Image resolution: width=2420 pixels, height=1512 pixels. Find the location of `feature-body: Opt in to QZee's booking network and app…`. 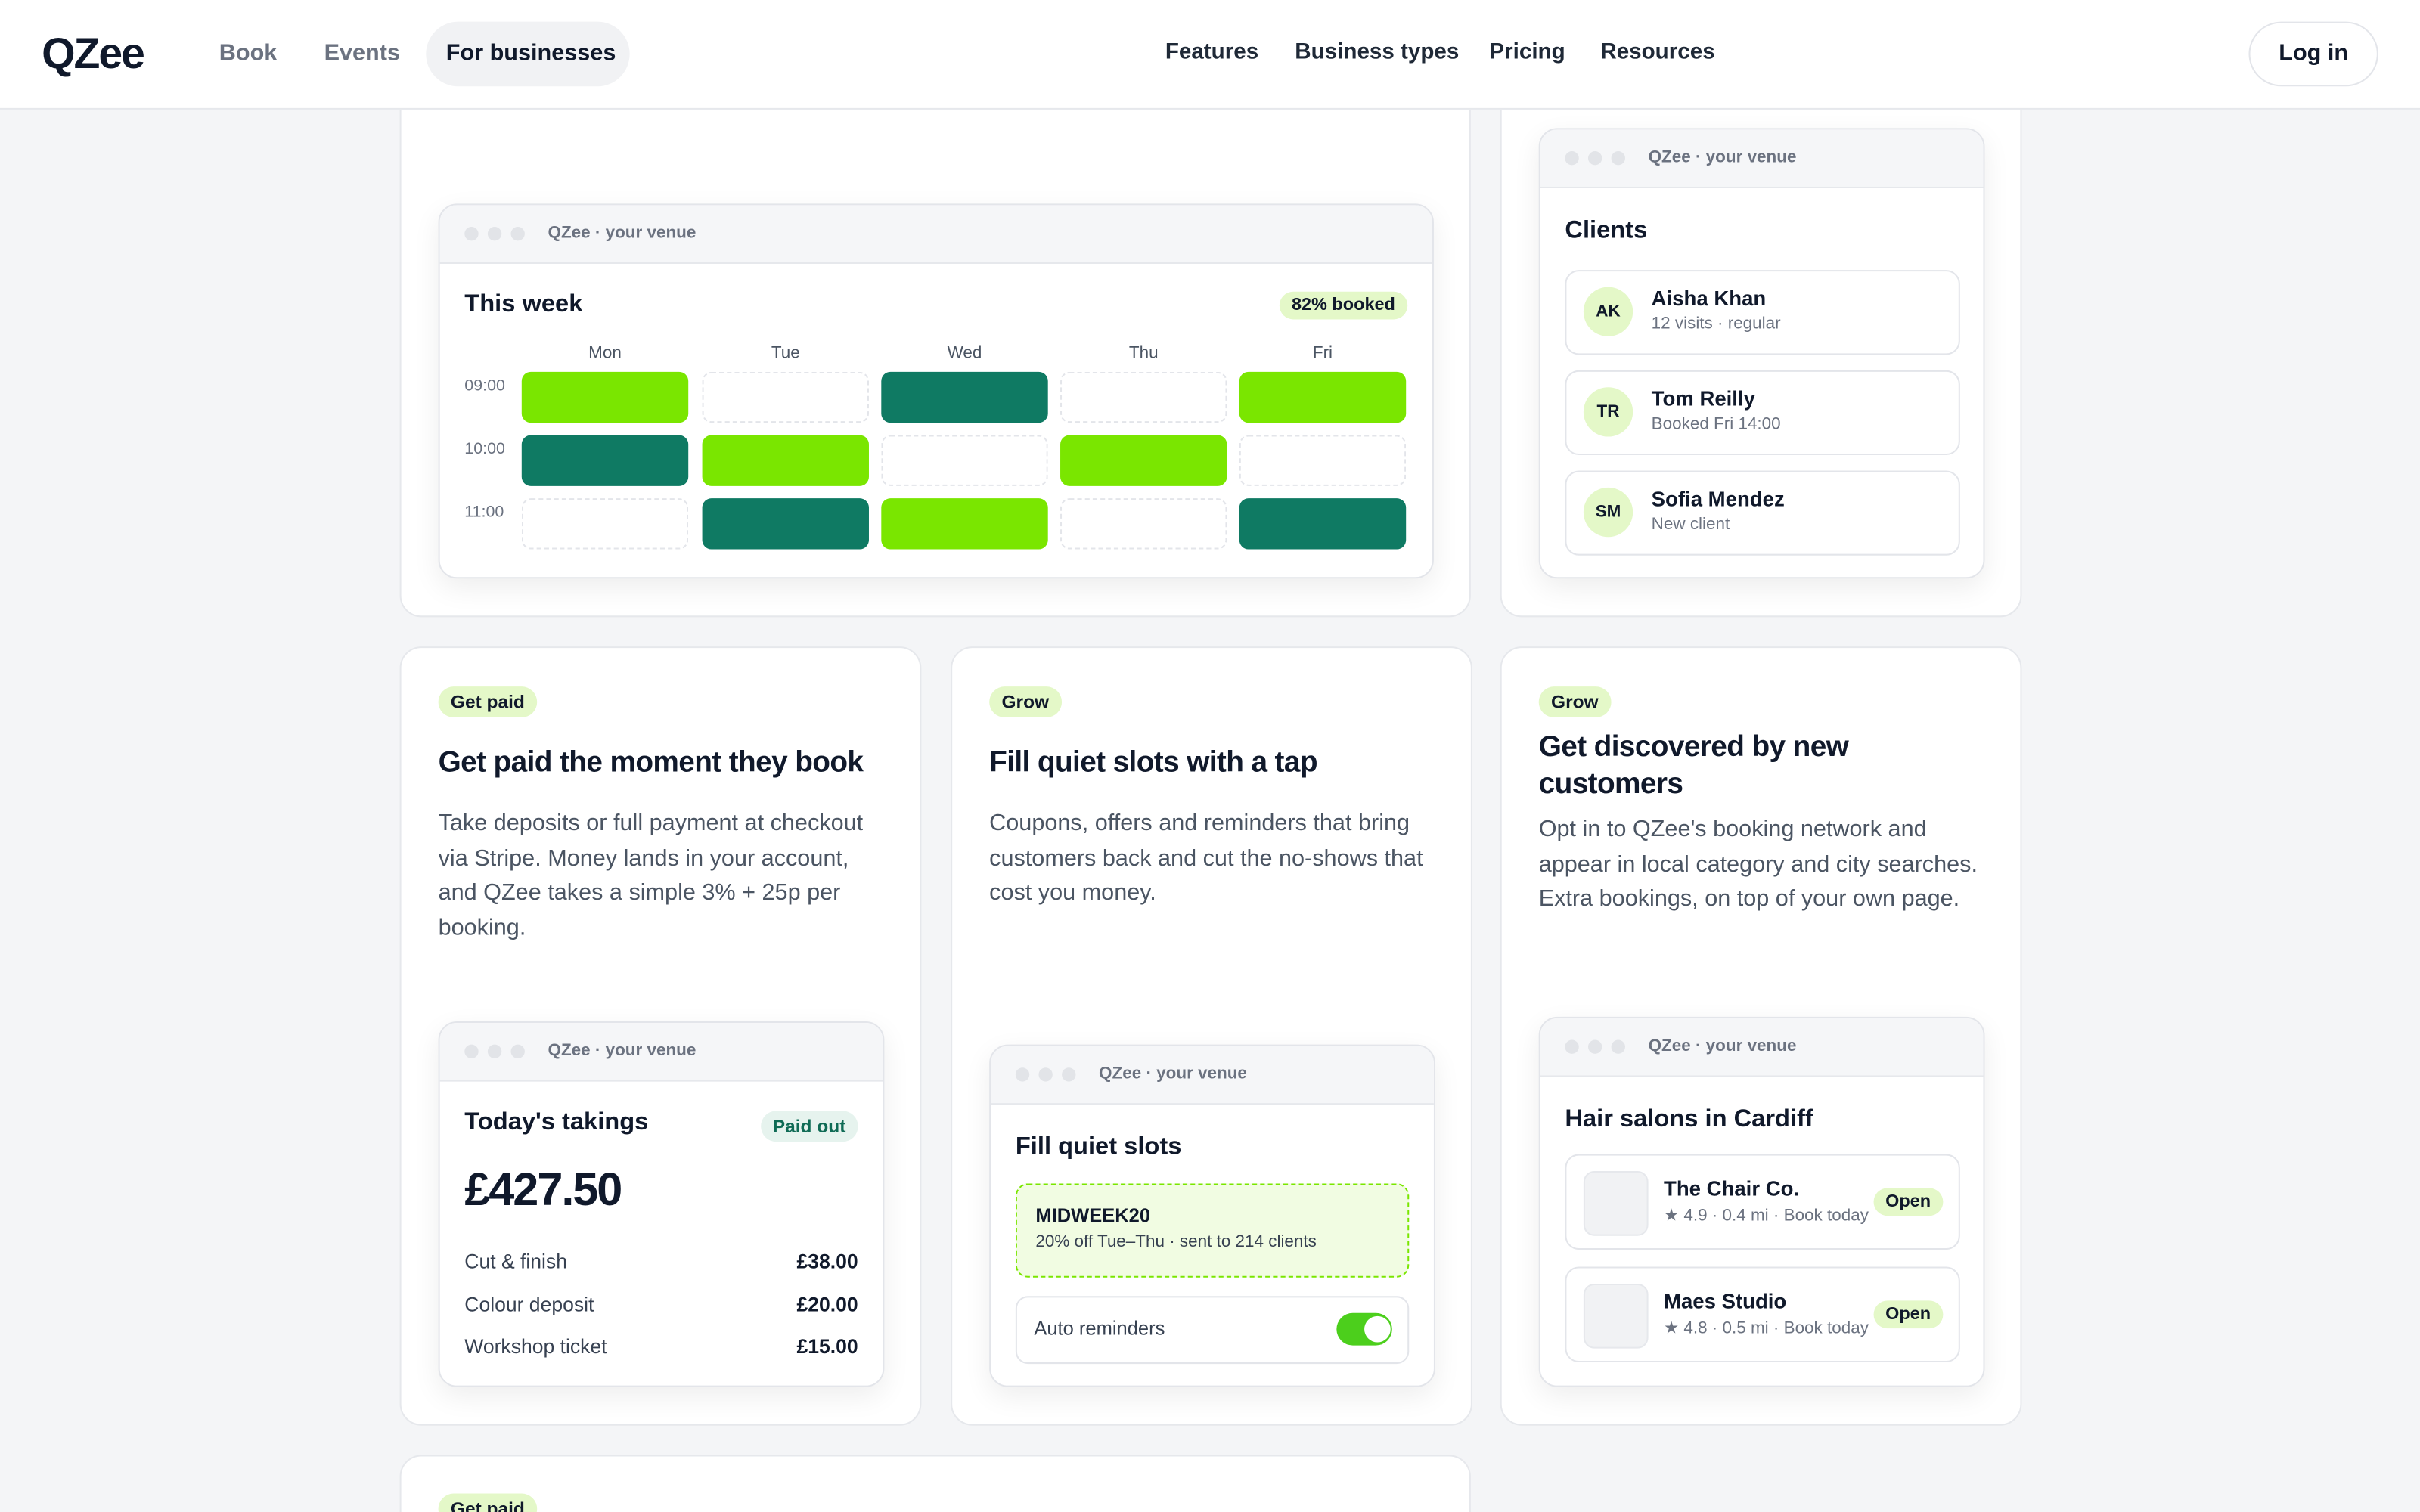

feature-body: Opt in to QZee's booking network and app… is located at coordinates (1758, 864).